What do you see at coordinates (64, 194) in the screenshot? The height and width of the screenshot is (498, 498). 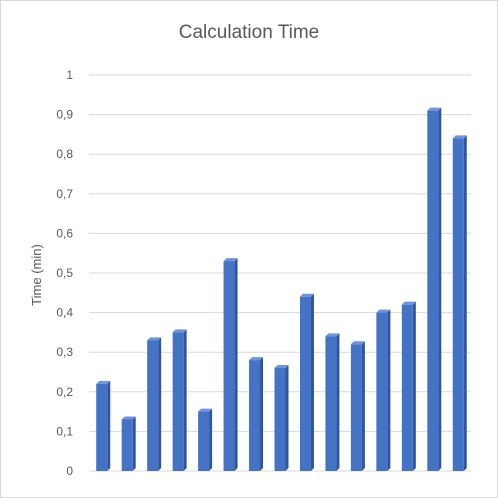 I see `y-tick-label: 0,7` at bounding box center [64, 194].